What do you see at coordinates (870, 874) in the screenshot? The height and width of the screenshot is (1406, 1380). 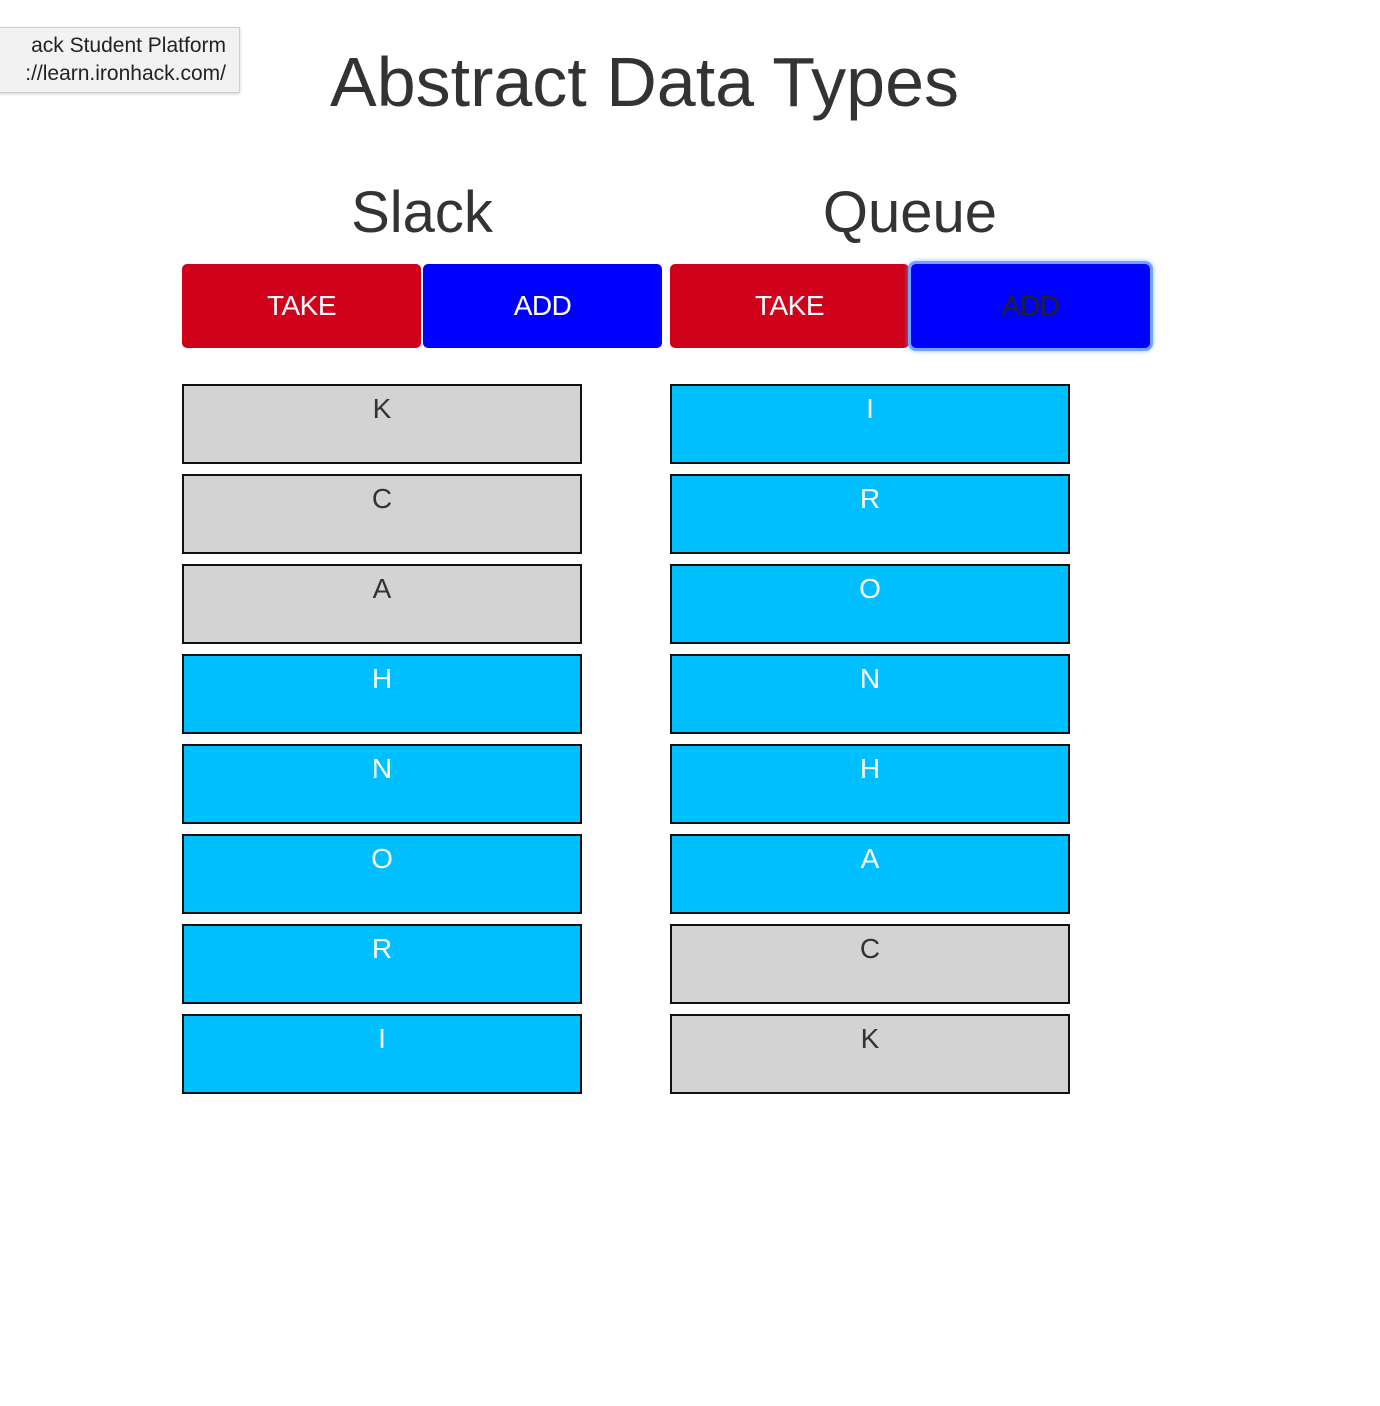 I see `queue-item: A` at bounding box center [870, 874].